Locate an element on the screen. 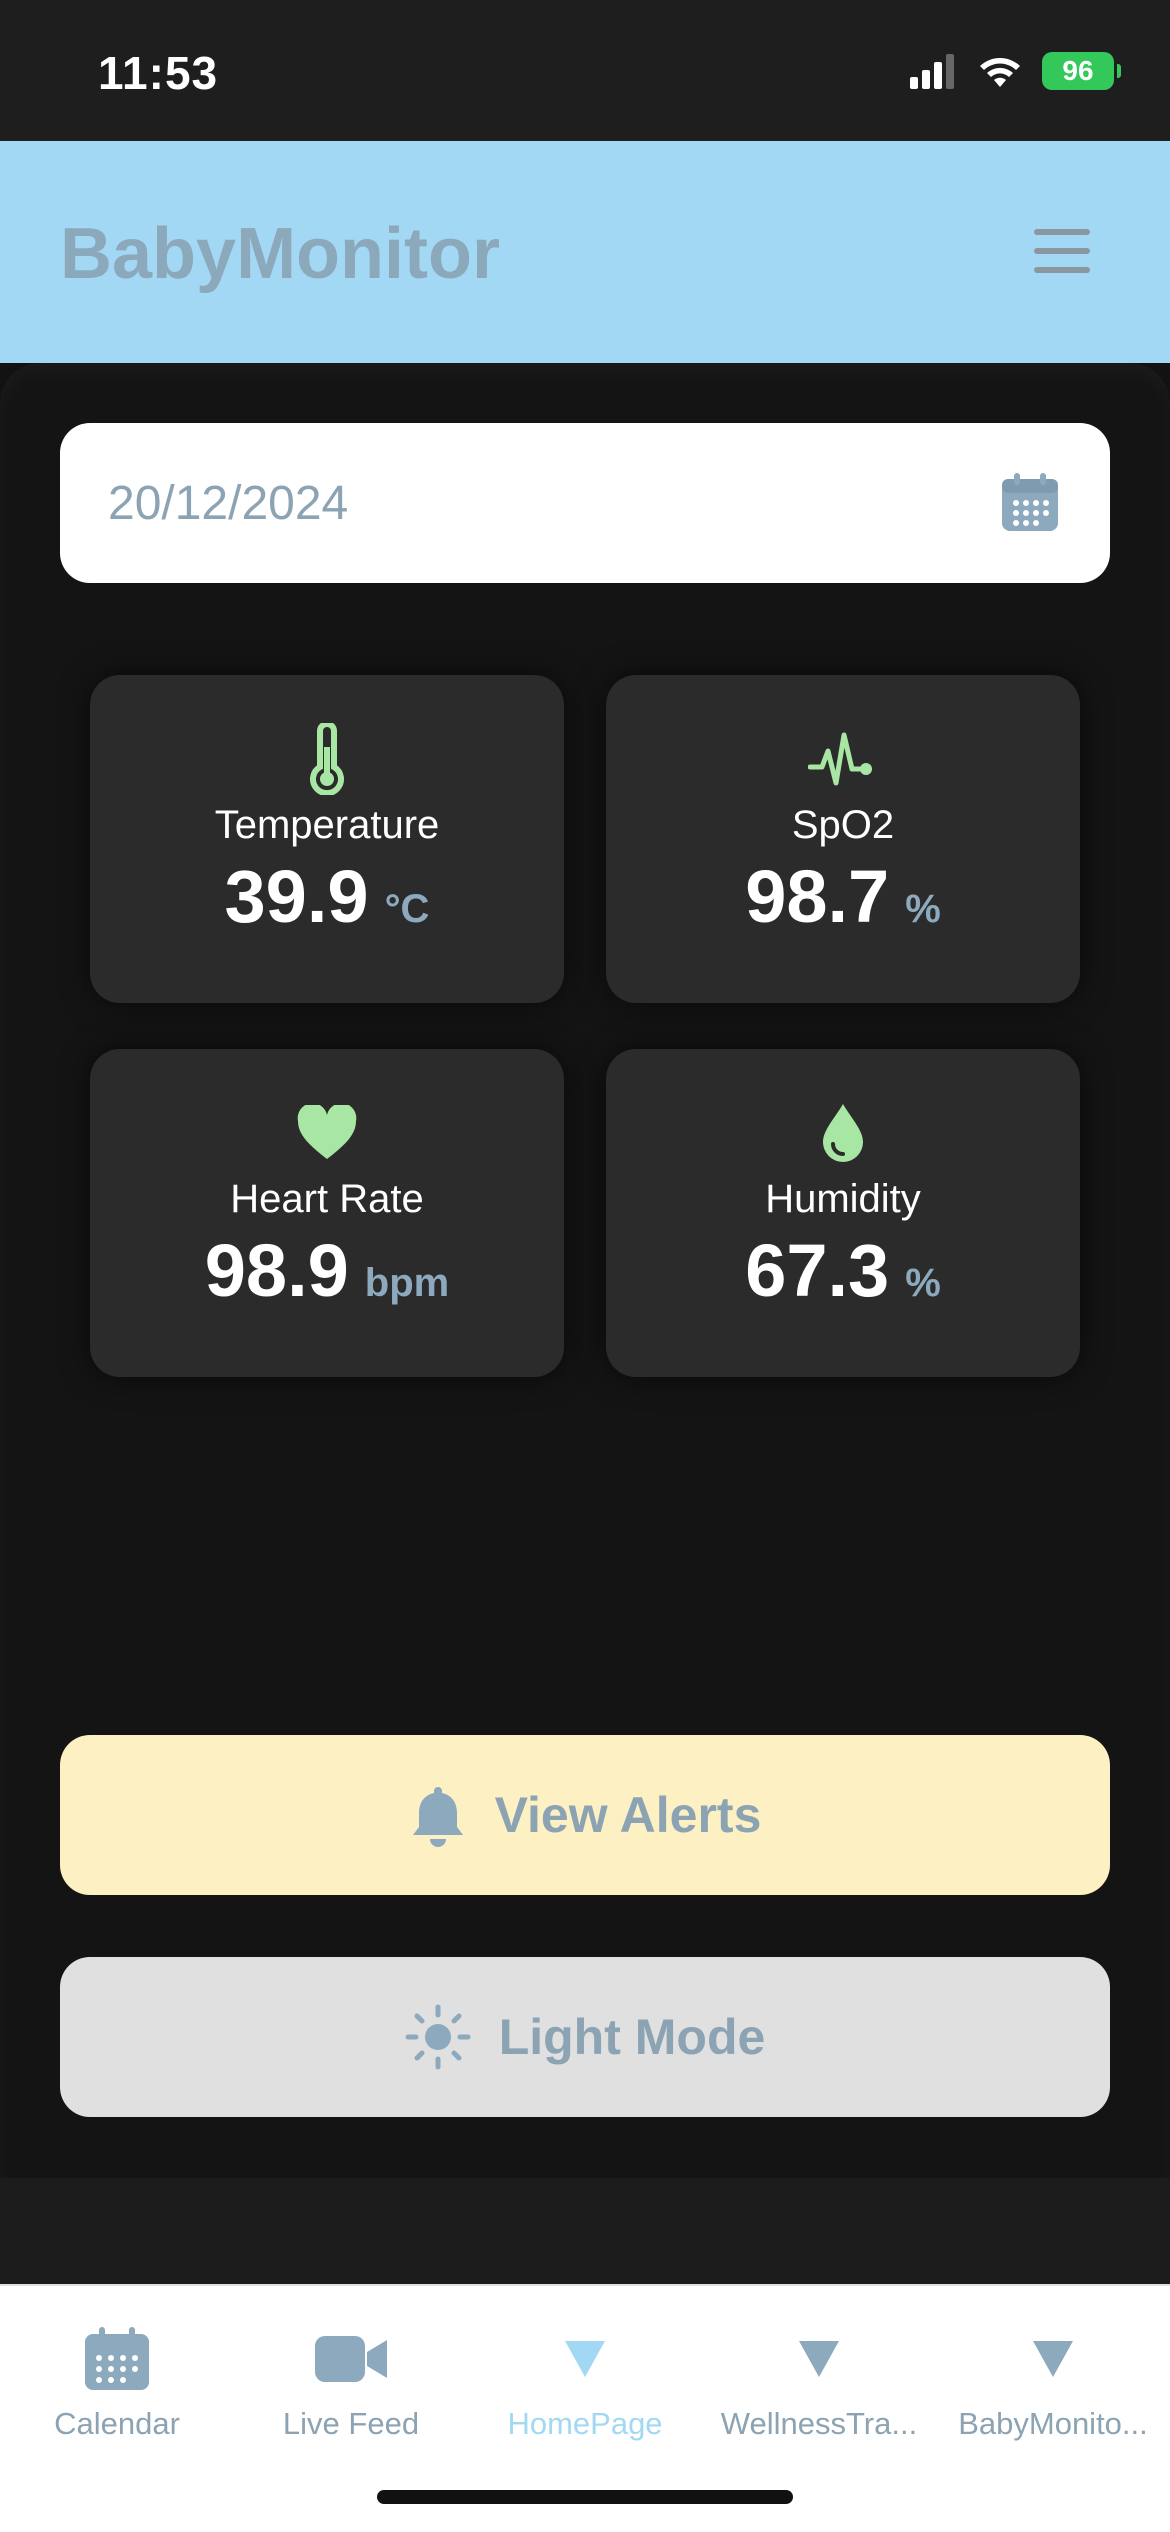 This screenshot has height=2532, width=1170. heart-icon is located at coordinates (327, 1132).